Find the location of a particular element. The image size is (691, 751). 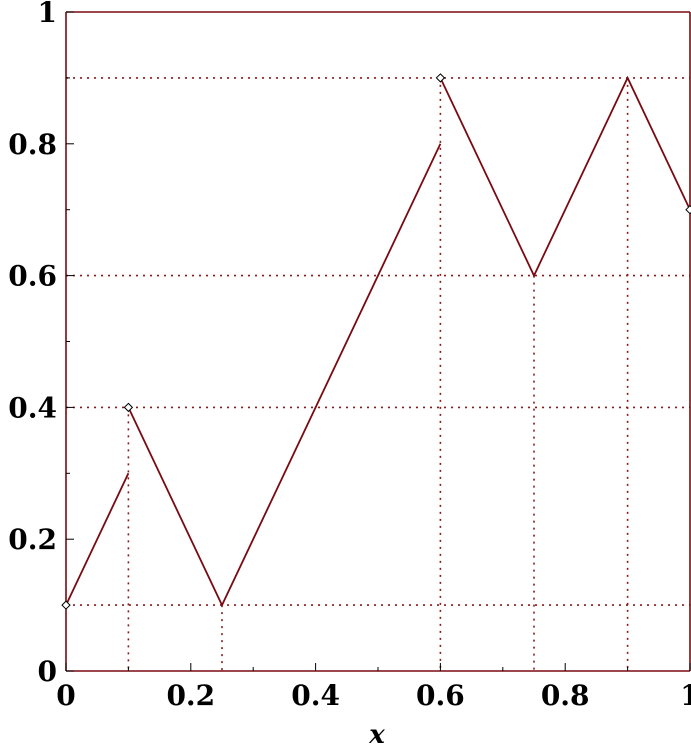

x-tick-label: 1 is located at coordinates (685, 695).